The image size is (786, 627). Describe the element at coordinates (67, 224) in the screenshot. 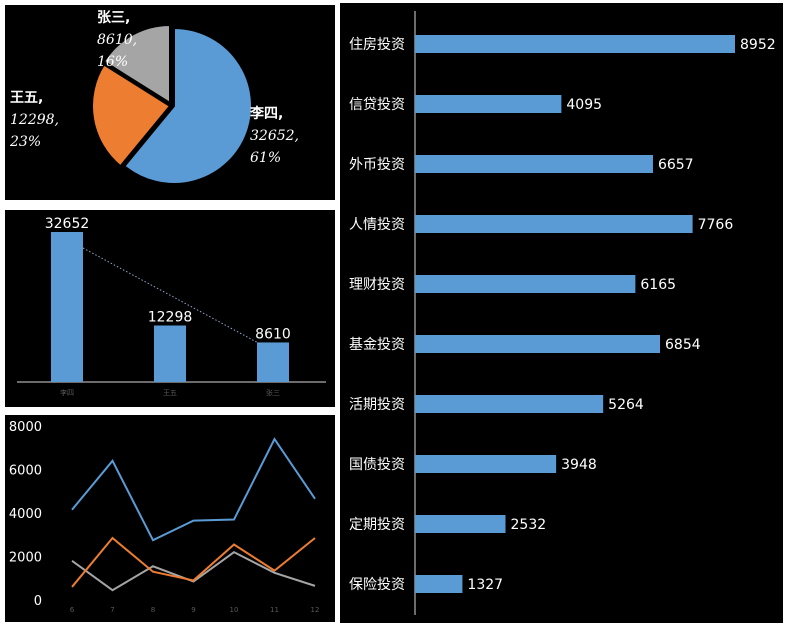

I see `bar-value-label: 32652` at that location.